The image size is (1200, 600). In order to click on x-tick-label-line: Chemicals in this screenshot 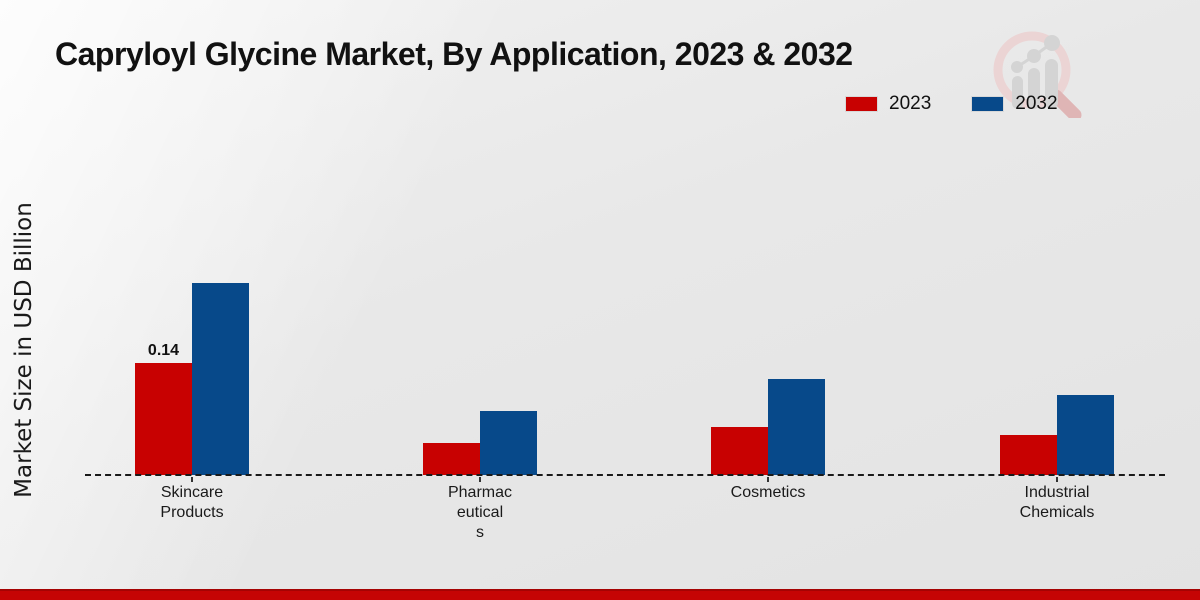, I will do `click(1057, 512)`.